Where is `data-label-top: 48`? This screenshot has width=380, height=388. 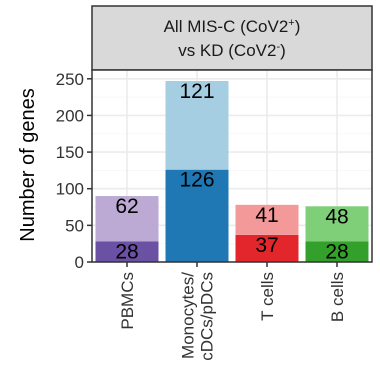 data-label-top: 48 is located at coordinates (336, 216).